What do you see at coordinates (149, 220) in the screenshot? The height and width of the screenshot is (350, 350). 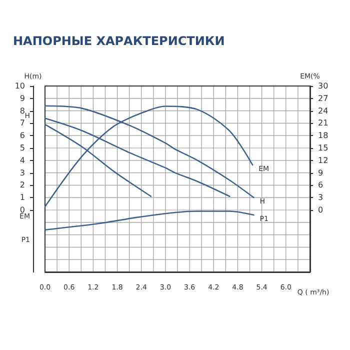 I see `line-series` at bounding box center [149, 220].